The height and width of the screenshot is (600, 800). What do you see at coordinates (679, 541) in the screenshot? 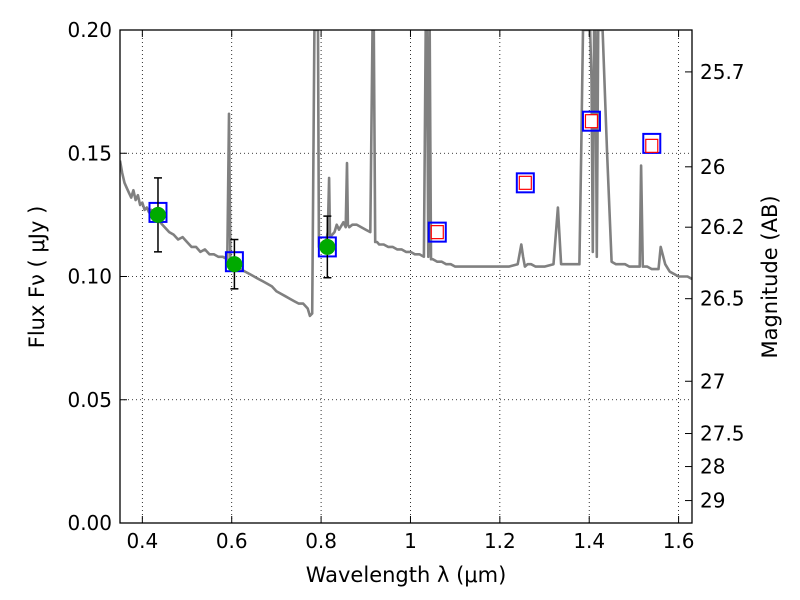
I see `x-tick-label: 1.6` at bounding box center [679, 541].